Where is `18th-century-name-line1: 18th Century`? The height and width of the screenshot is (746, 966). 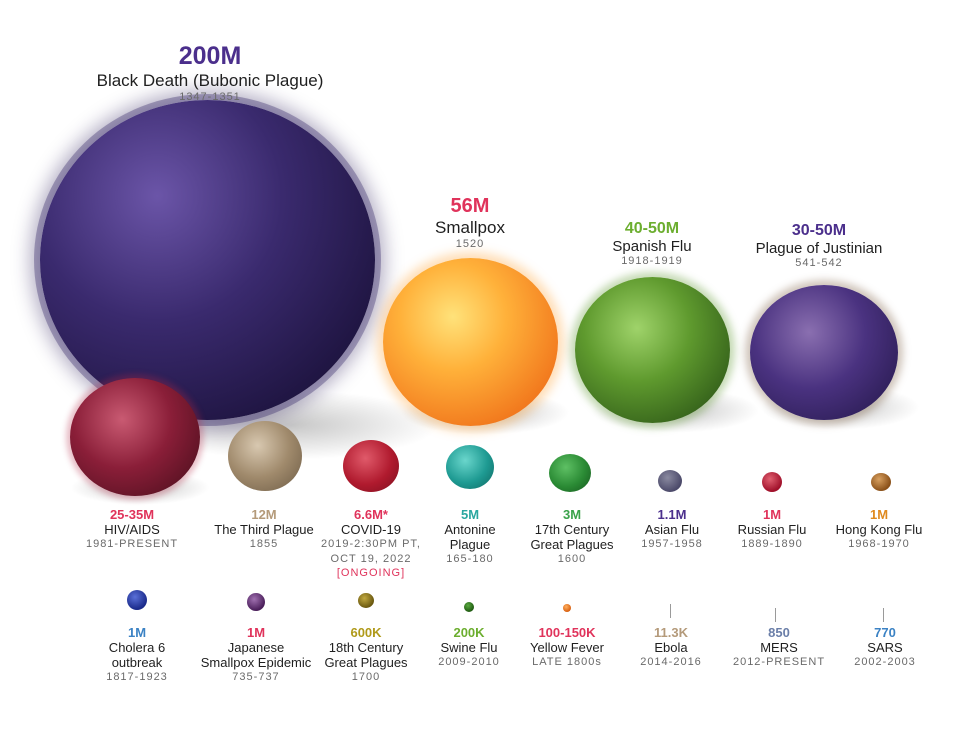 18th-century-name-line1: 18th Century is located at coordinates (366, 647).